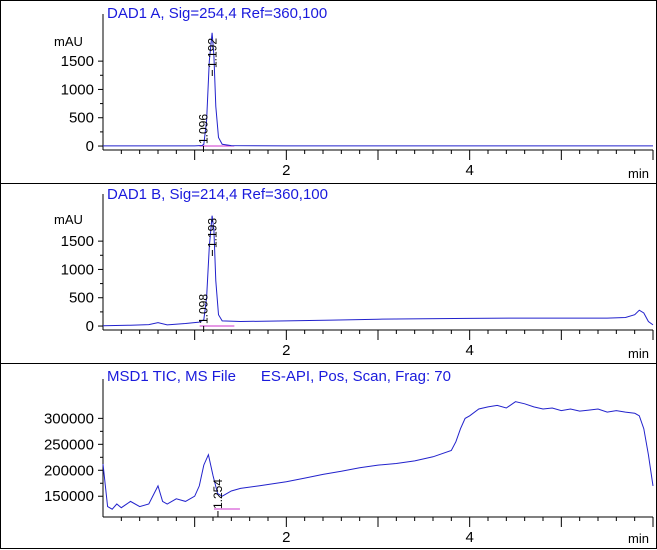 This screenshot has width=657, height=550. I want to click on peak-retention-label: 1.193, so click(212, 233).